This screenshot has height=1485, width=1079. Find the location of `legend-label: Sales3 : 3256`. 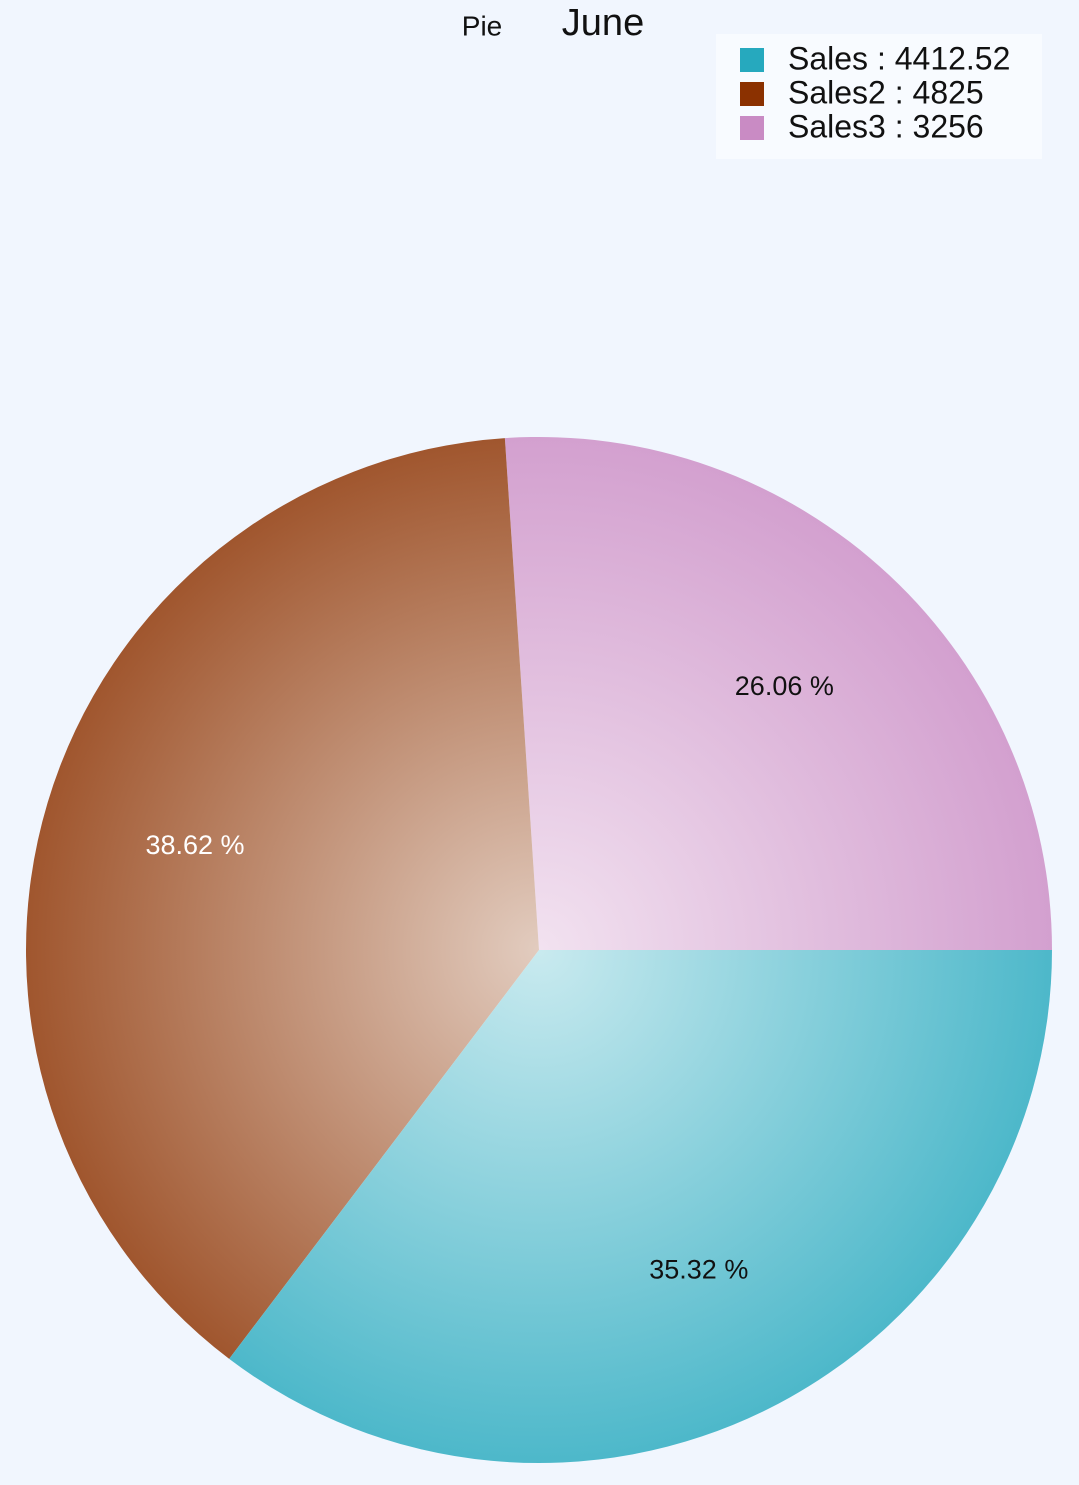

legend-label: Sales3 : 3256 is located at coordinates (886, 126).